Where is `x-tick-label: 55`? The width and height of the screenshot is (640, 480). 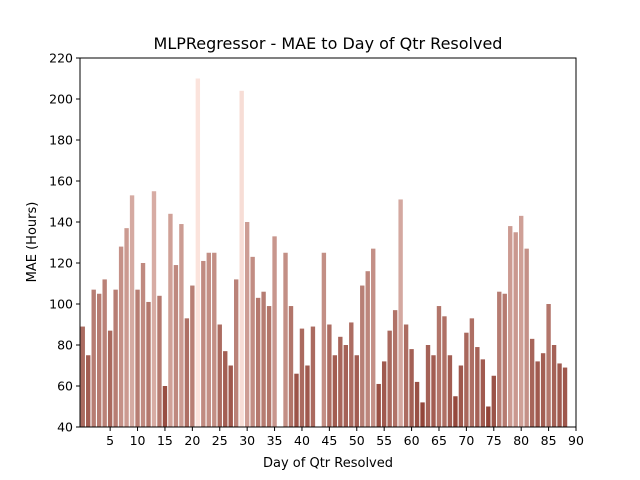
x-tick-label: 55 is located at coordinates (384, 440).